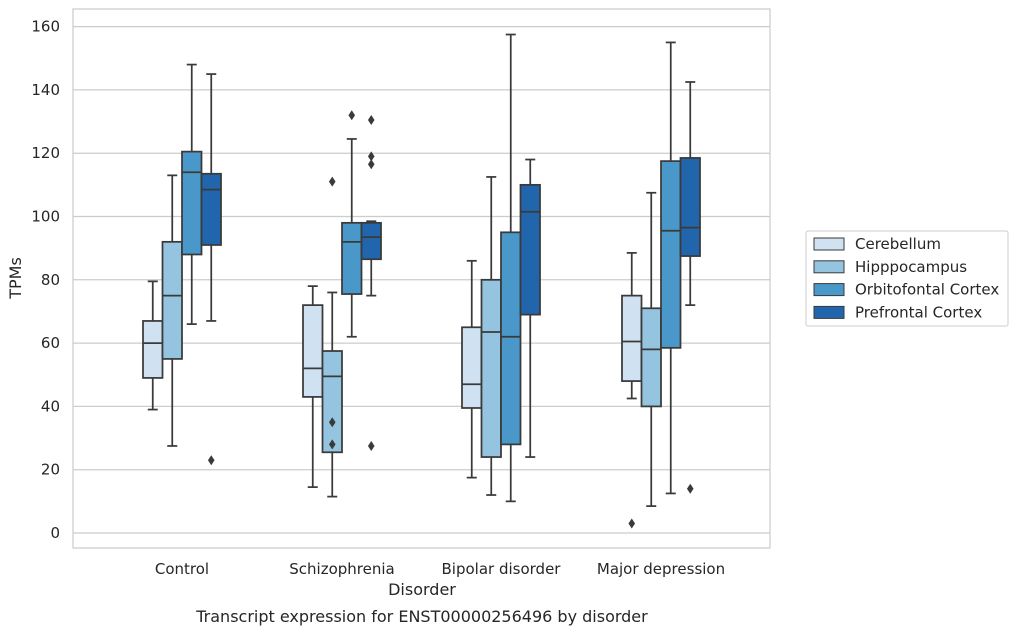 The image size is (1018, 634). Describe the element at coordinates (45, 217) in the screenshot. I see `y-tick-label: 100` at that location.